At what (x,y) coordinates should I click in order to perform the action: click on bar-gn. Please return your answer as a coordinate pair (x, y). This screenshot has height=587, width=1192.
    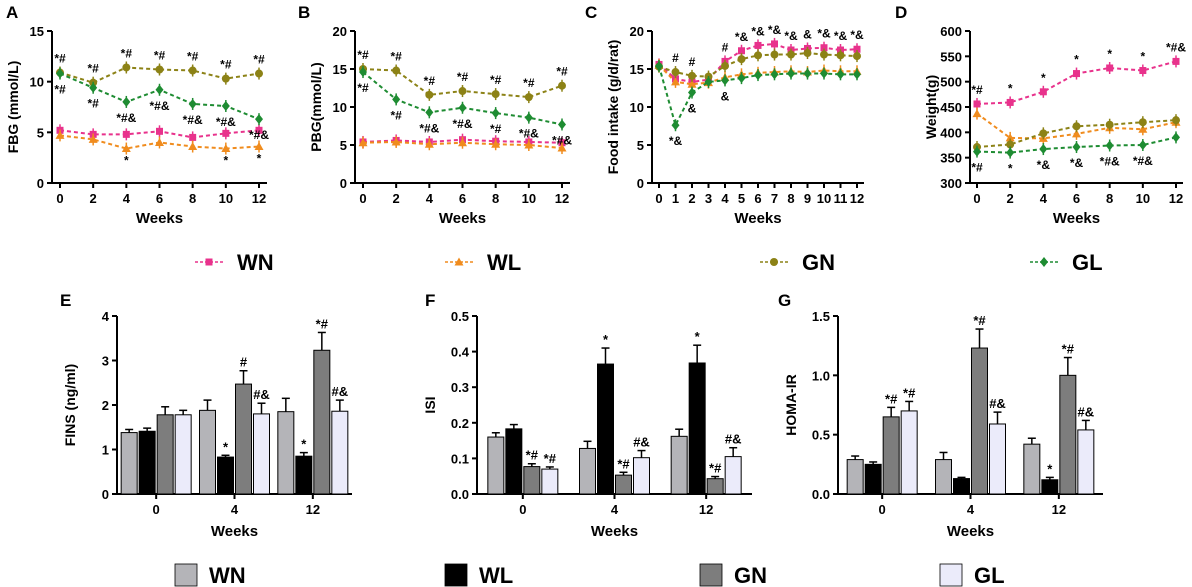
    Looking at the image, I should click on (165, 454).